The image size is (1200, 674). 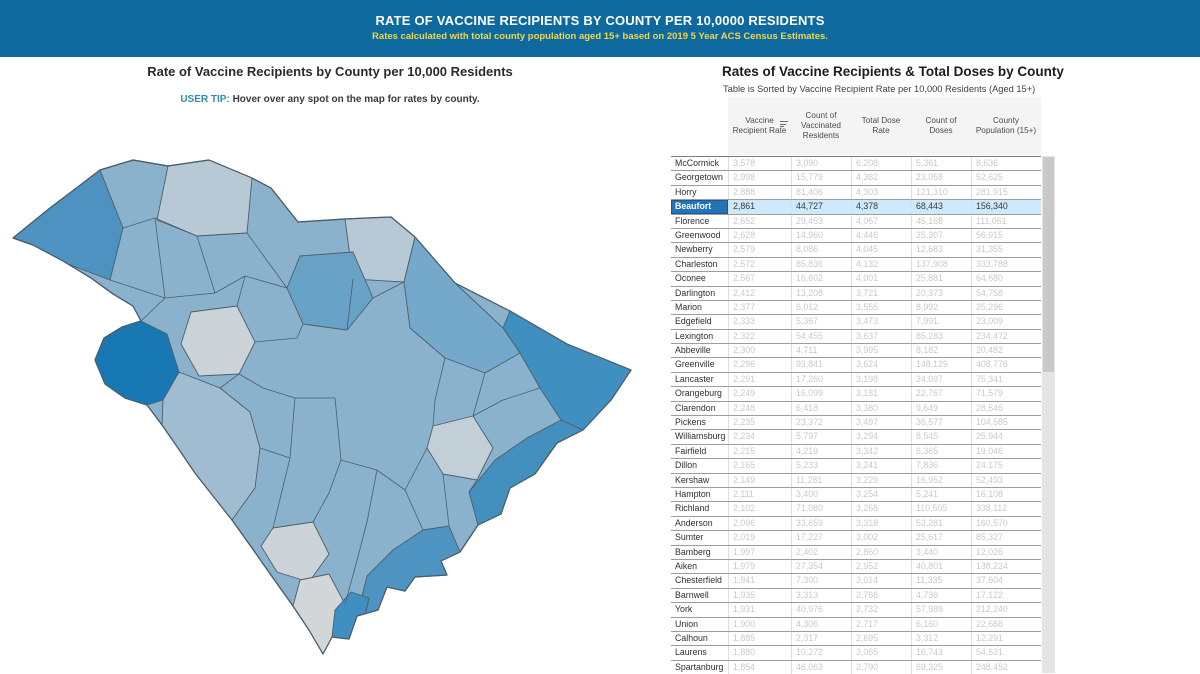 What do you see at coordinates (1006, 509) in the screenshot?
I see `value-cell: 338,112` at bounding box center [1006, 509].